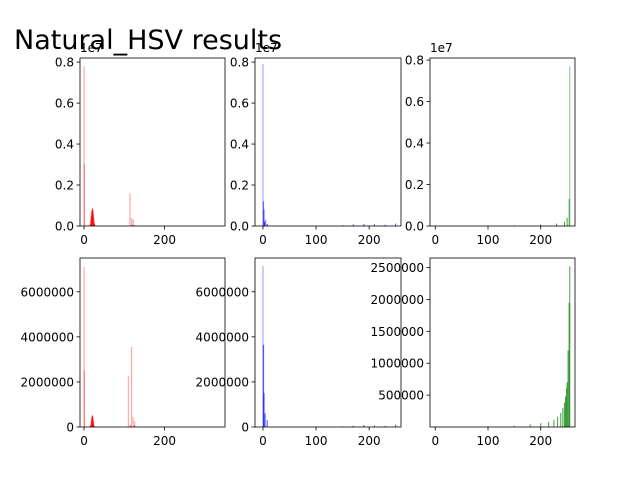 Image resolution: width=640 pixels, height=480 pixels. I want to click on subplot-row1-col3: 0 100 200 0.0 0.2 0.4 0.6 0.8 1e7, so click(490, 144).